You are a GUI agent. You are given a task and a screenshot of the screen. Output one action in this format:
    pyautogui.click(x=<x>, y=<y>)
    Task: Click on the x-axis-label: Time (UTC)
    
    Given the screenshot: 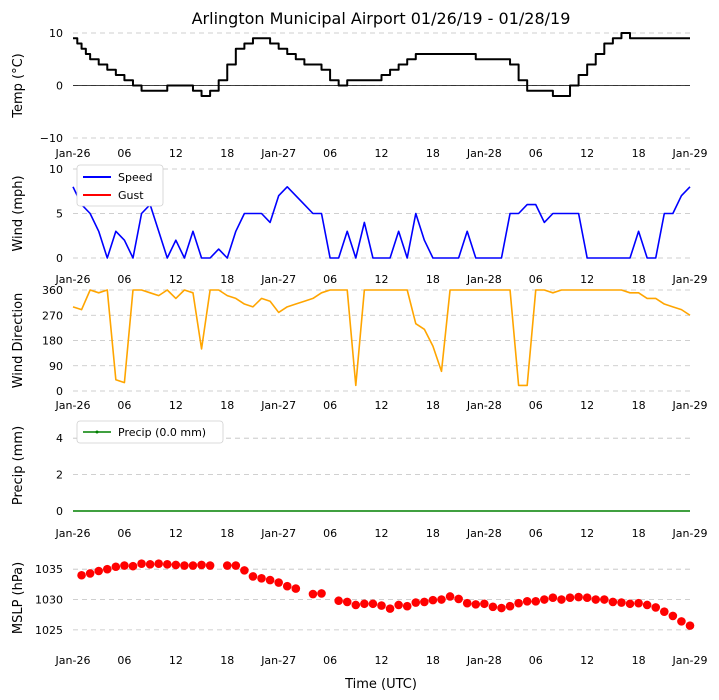 What is the action you would take?
    pyautogui.click(x=380, y=684)
    